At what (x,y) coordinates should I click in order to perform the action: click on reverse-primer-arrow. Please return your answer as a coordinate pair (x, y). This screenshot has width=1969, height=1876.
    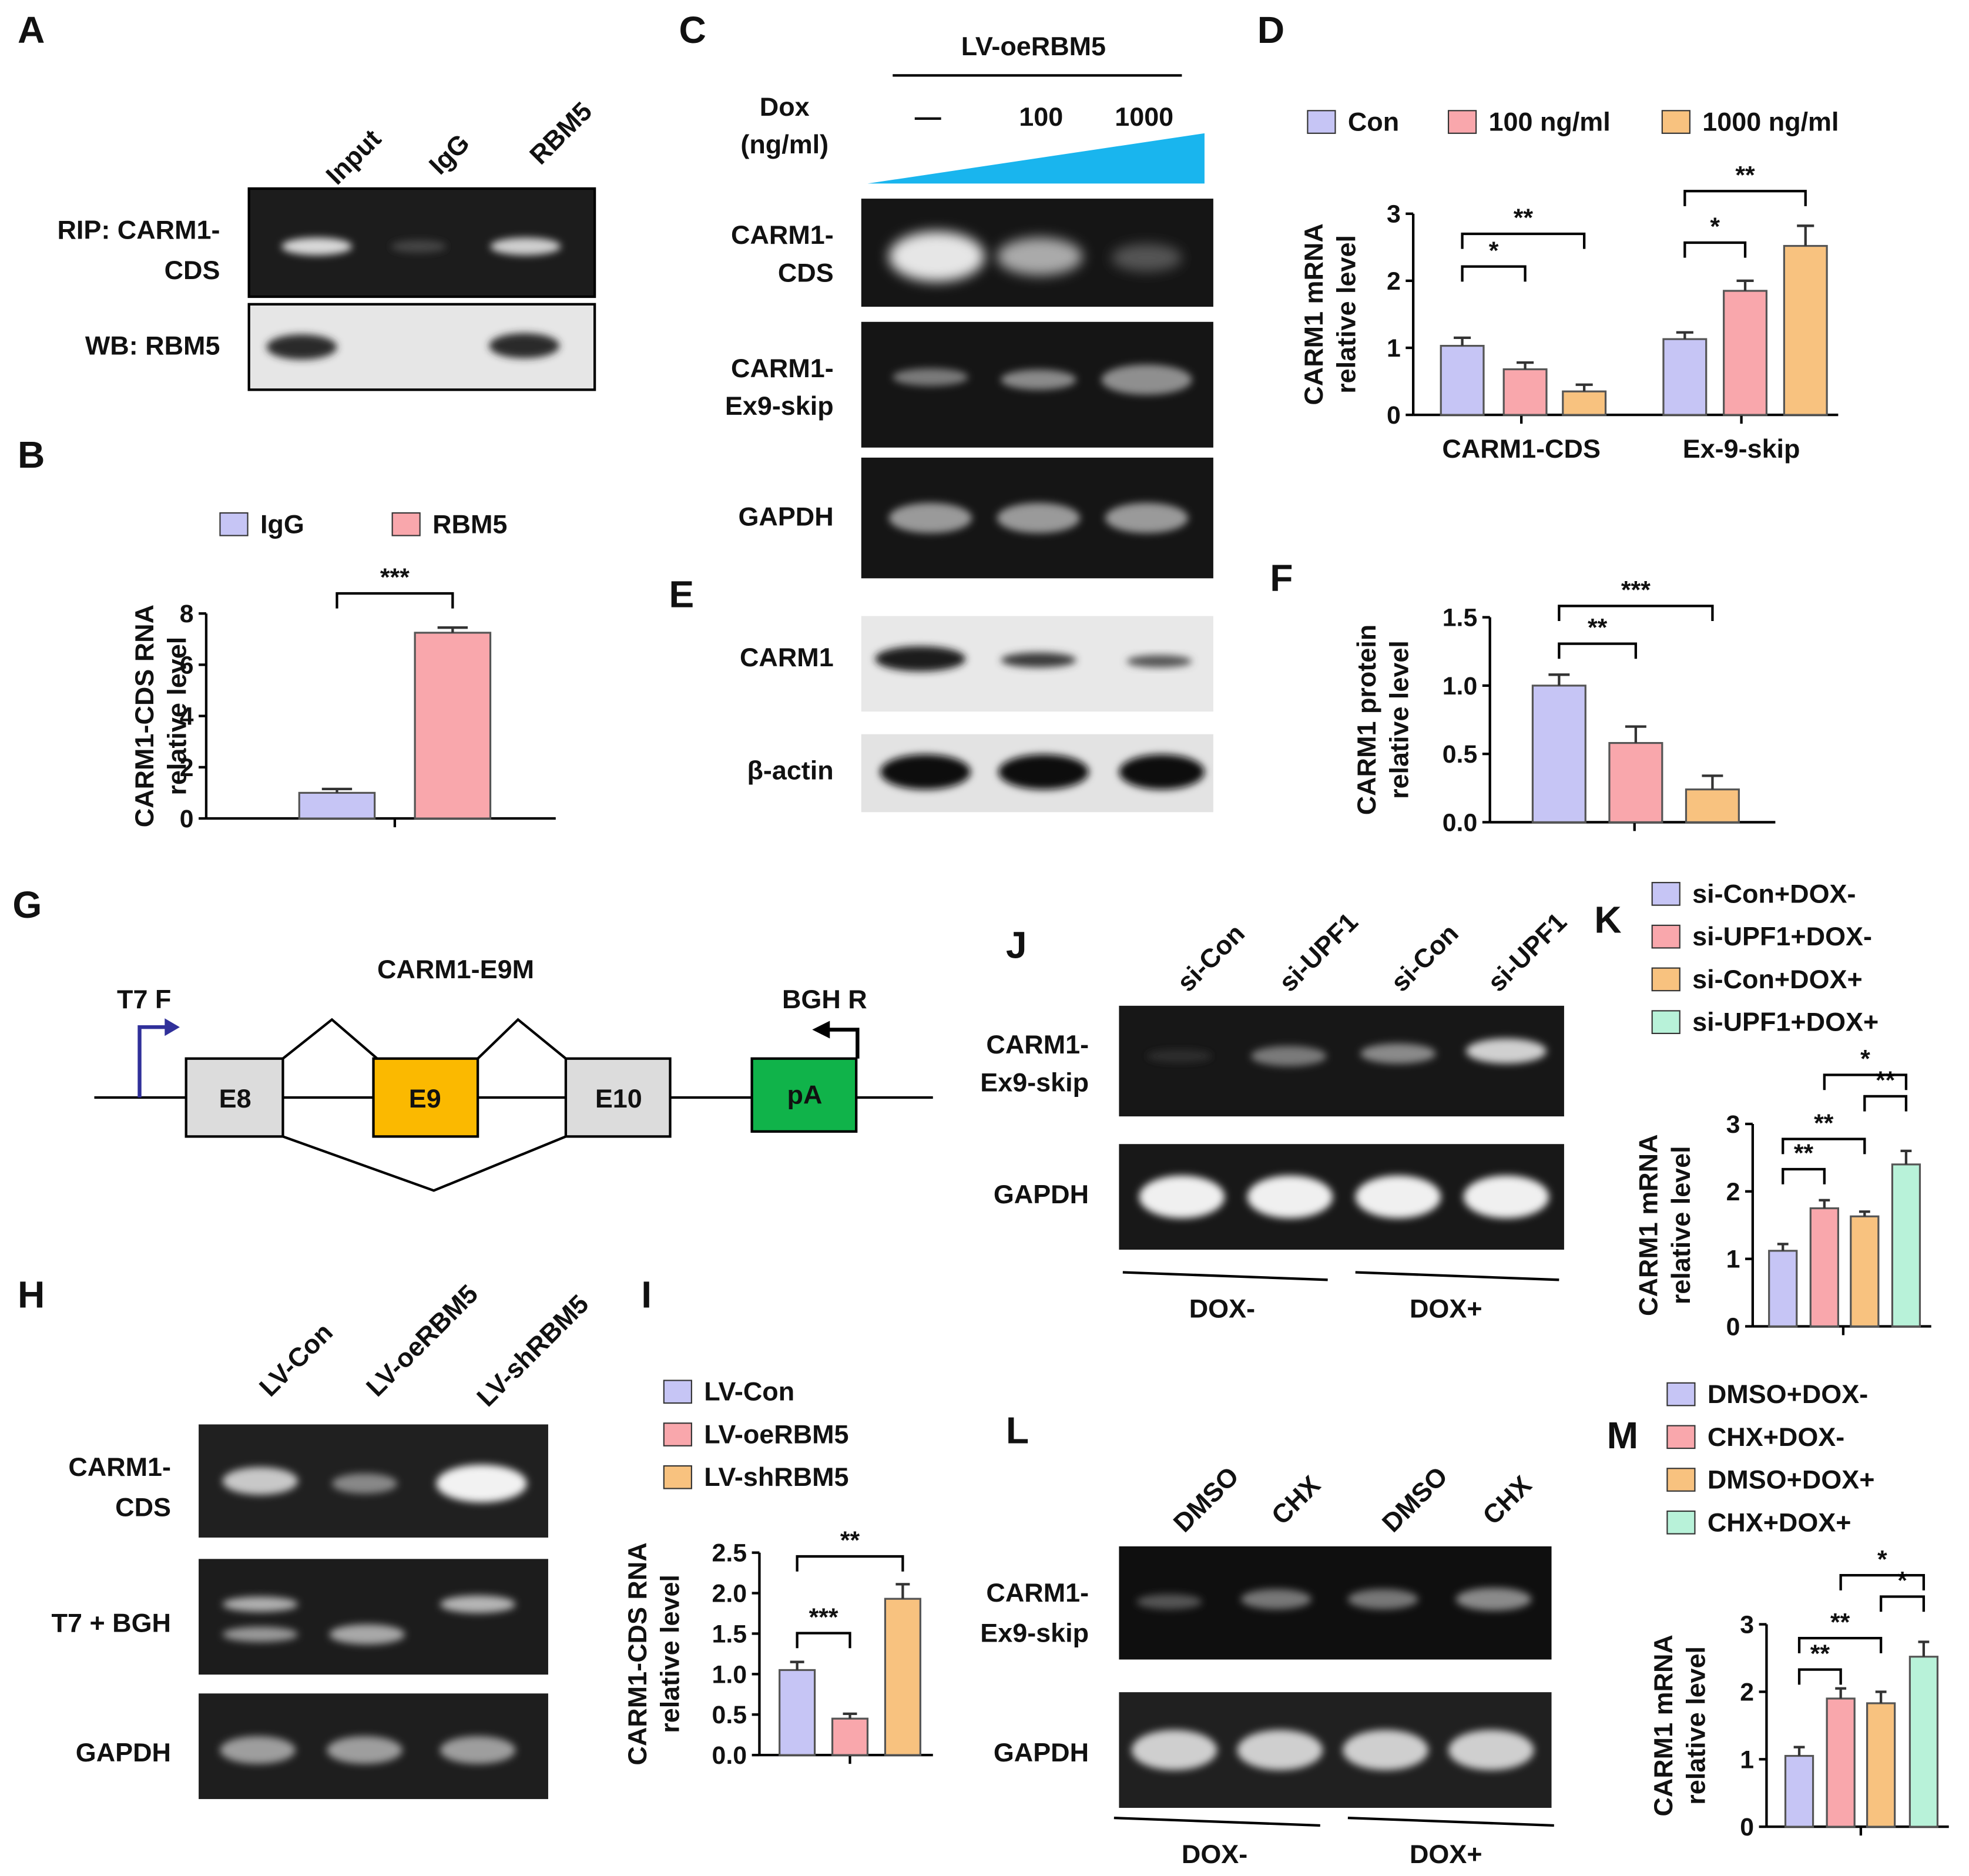
    Looking at the image, I should click on (843, 1043).